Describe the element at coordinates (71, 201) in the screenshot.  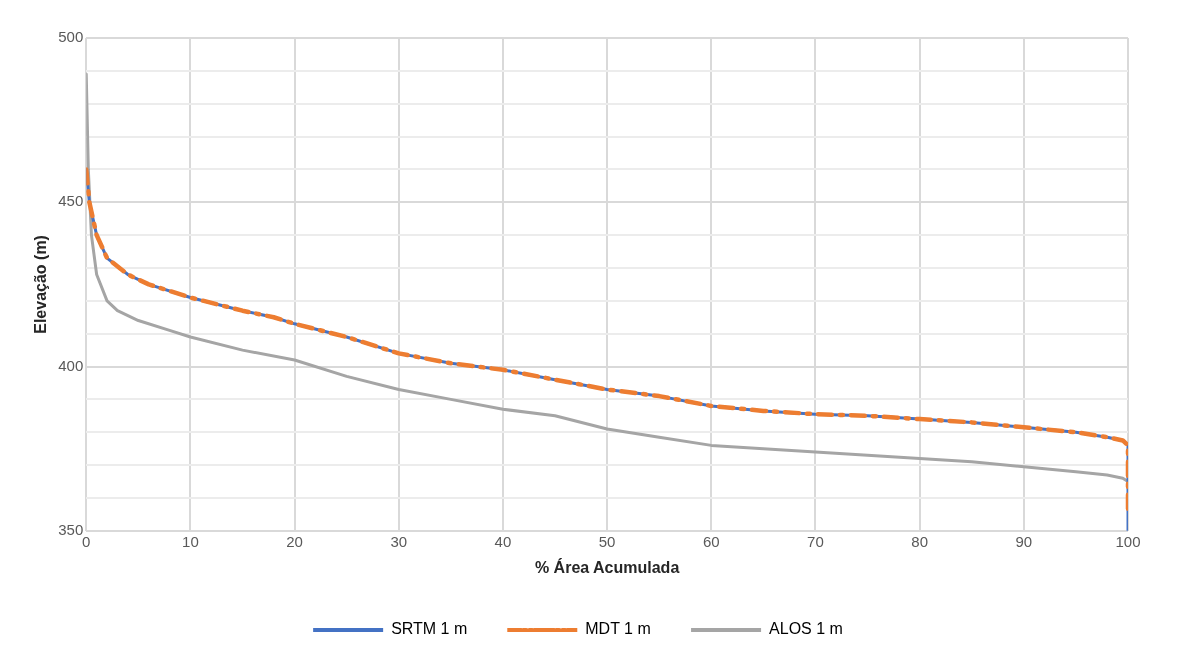
I see `y-tick-label: 450` at that location.